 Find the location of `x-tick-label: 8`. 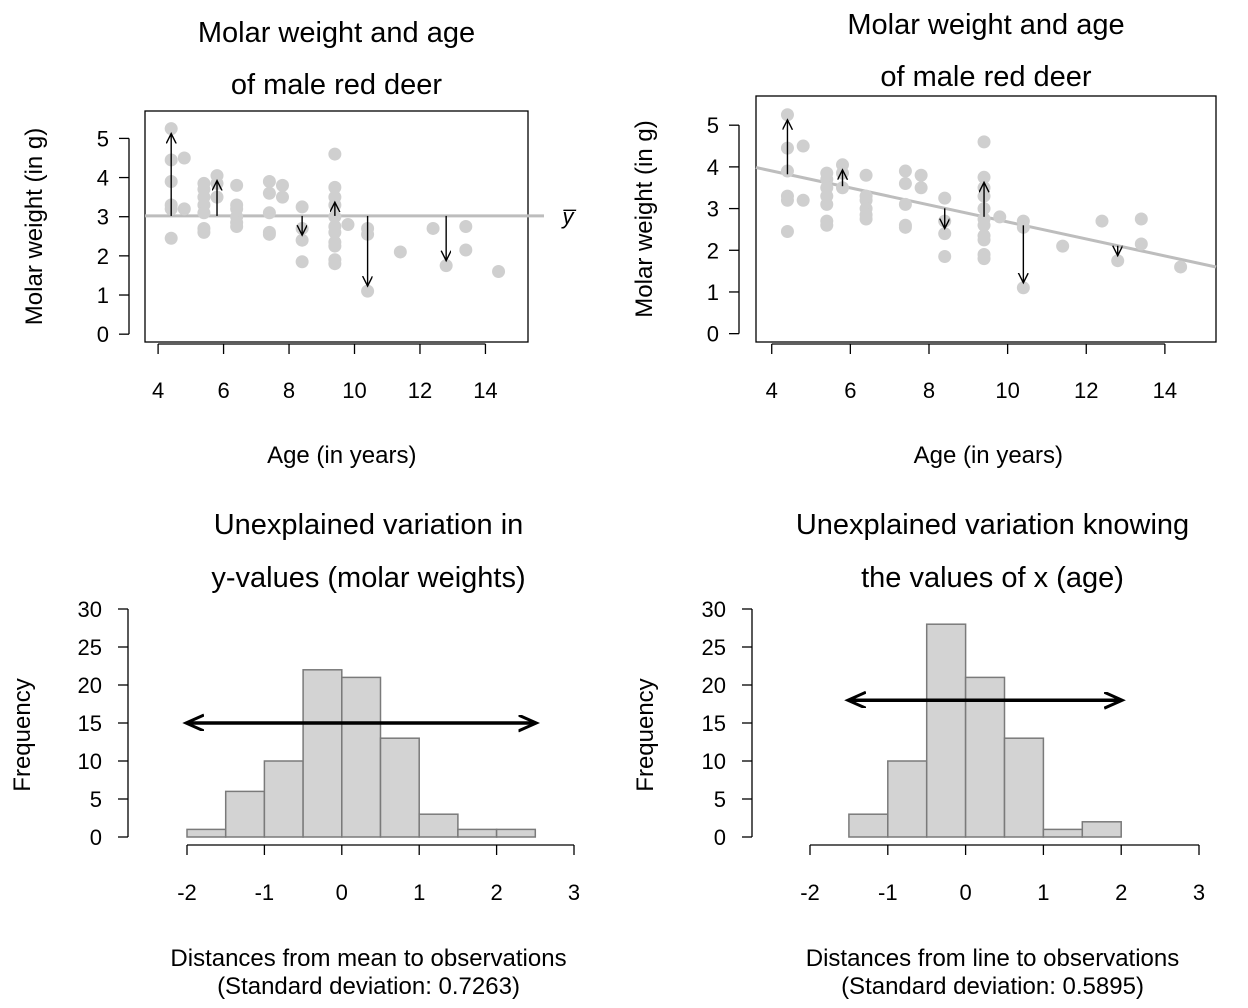

x-tick-label: 8 is located at coordinates (289, 390).